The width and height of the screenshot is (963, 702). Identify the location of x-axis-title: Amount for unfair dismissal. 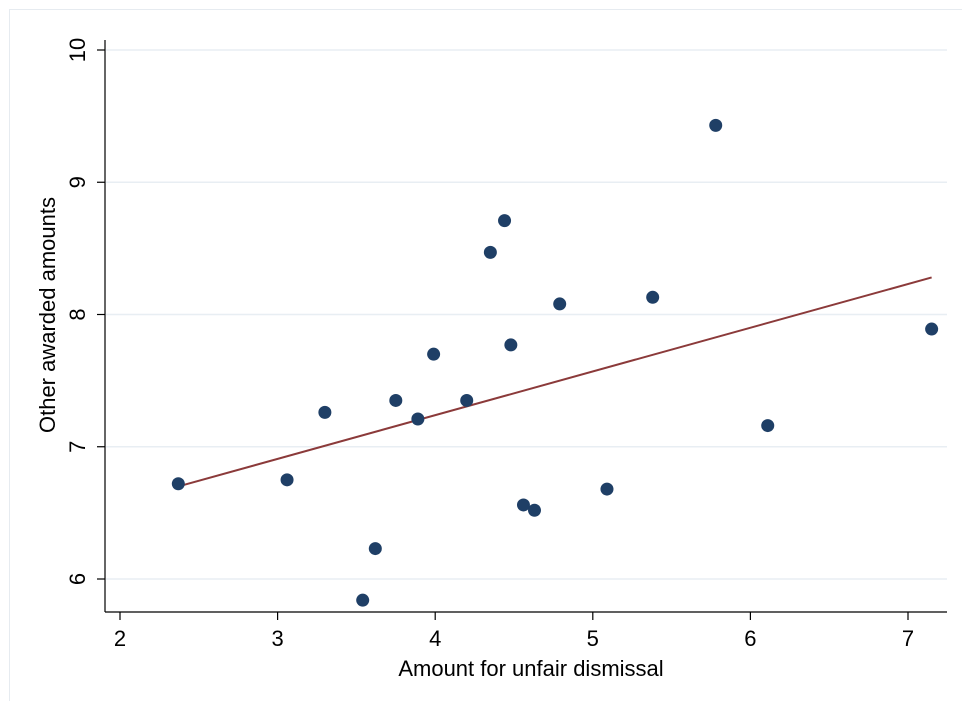
(530, 668).